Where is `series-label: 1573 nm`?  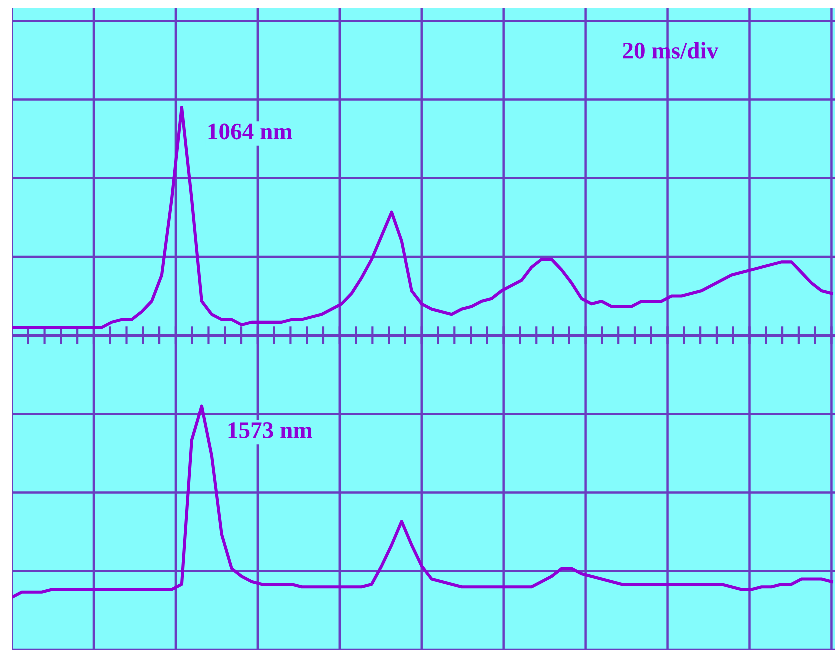
series-label: 1573 nm is located at coordinates (270, 430).